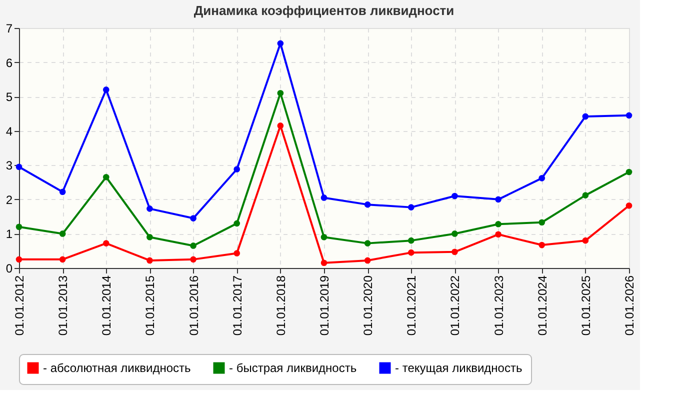  Describe the element at coordinates (9, 97) in the screenshot. I see `y-tick-label: 5` at that location.